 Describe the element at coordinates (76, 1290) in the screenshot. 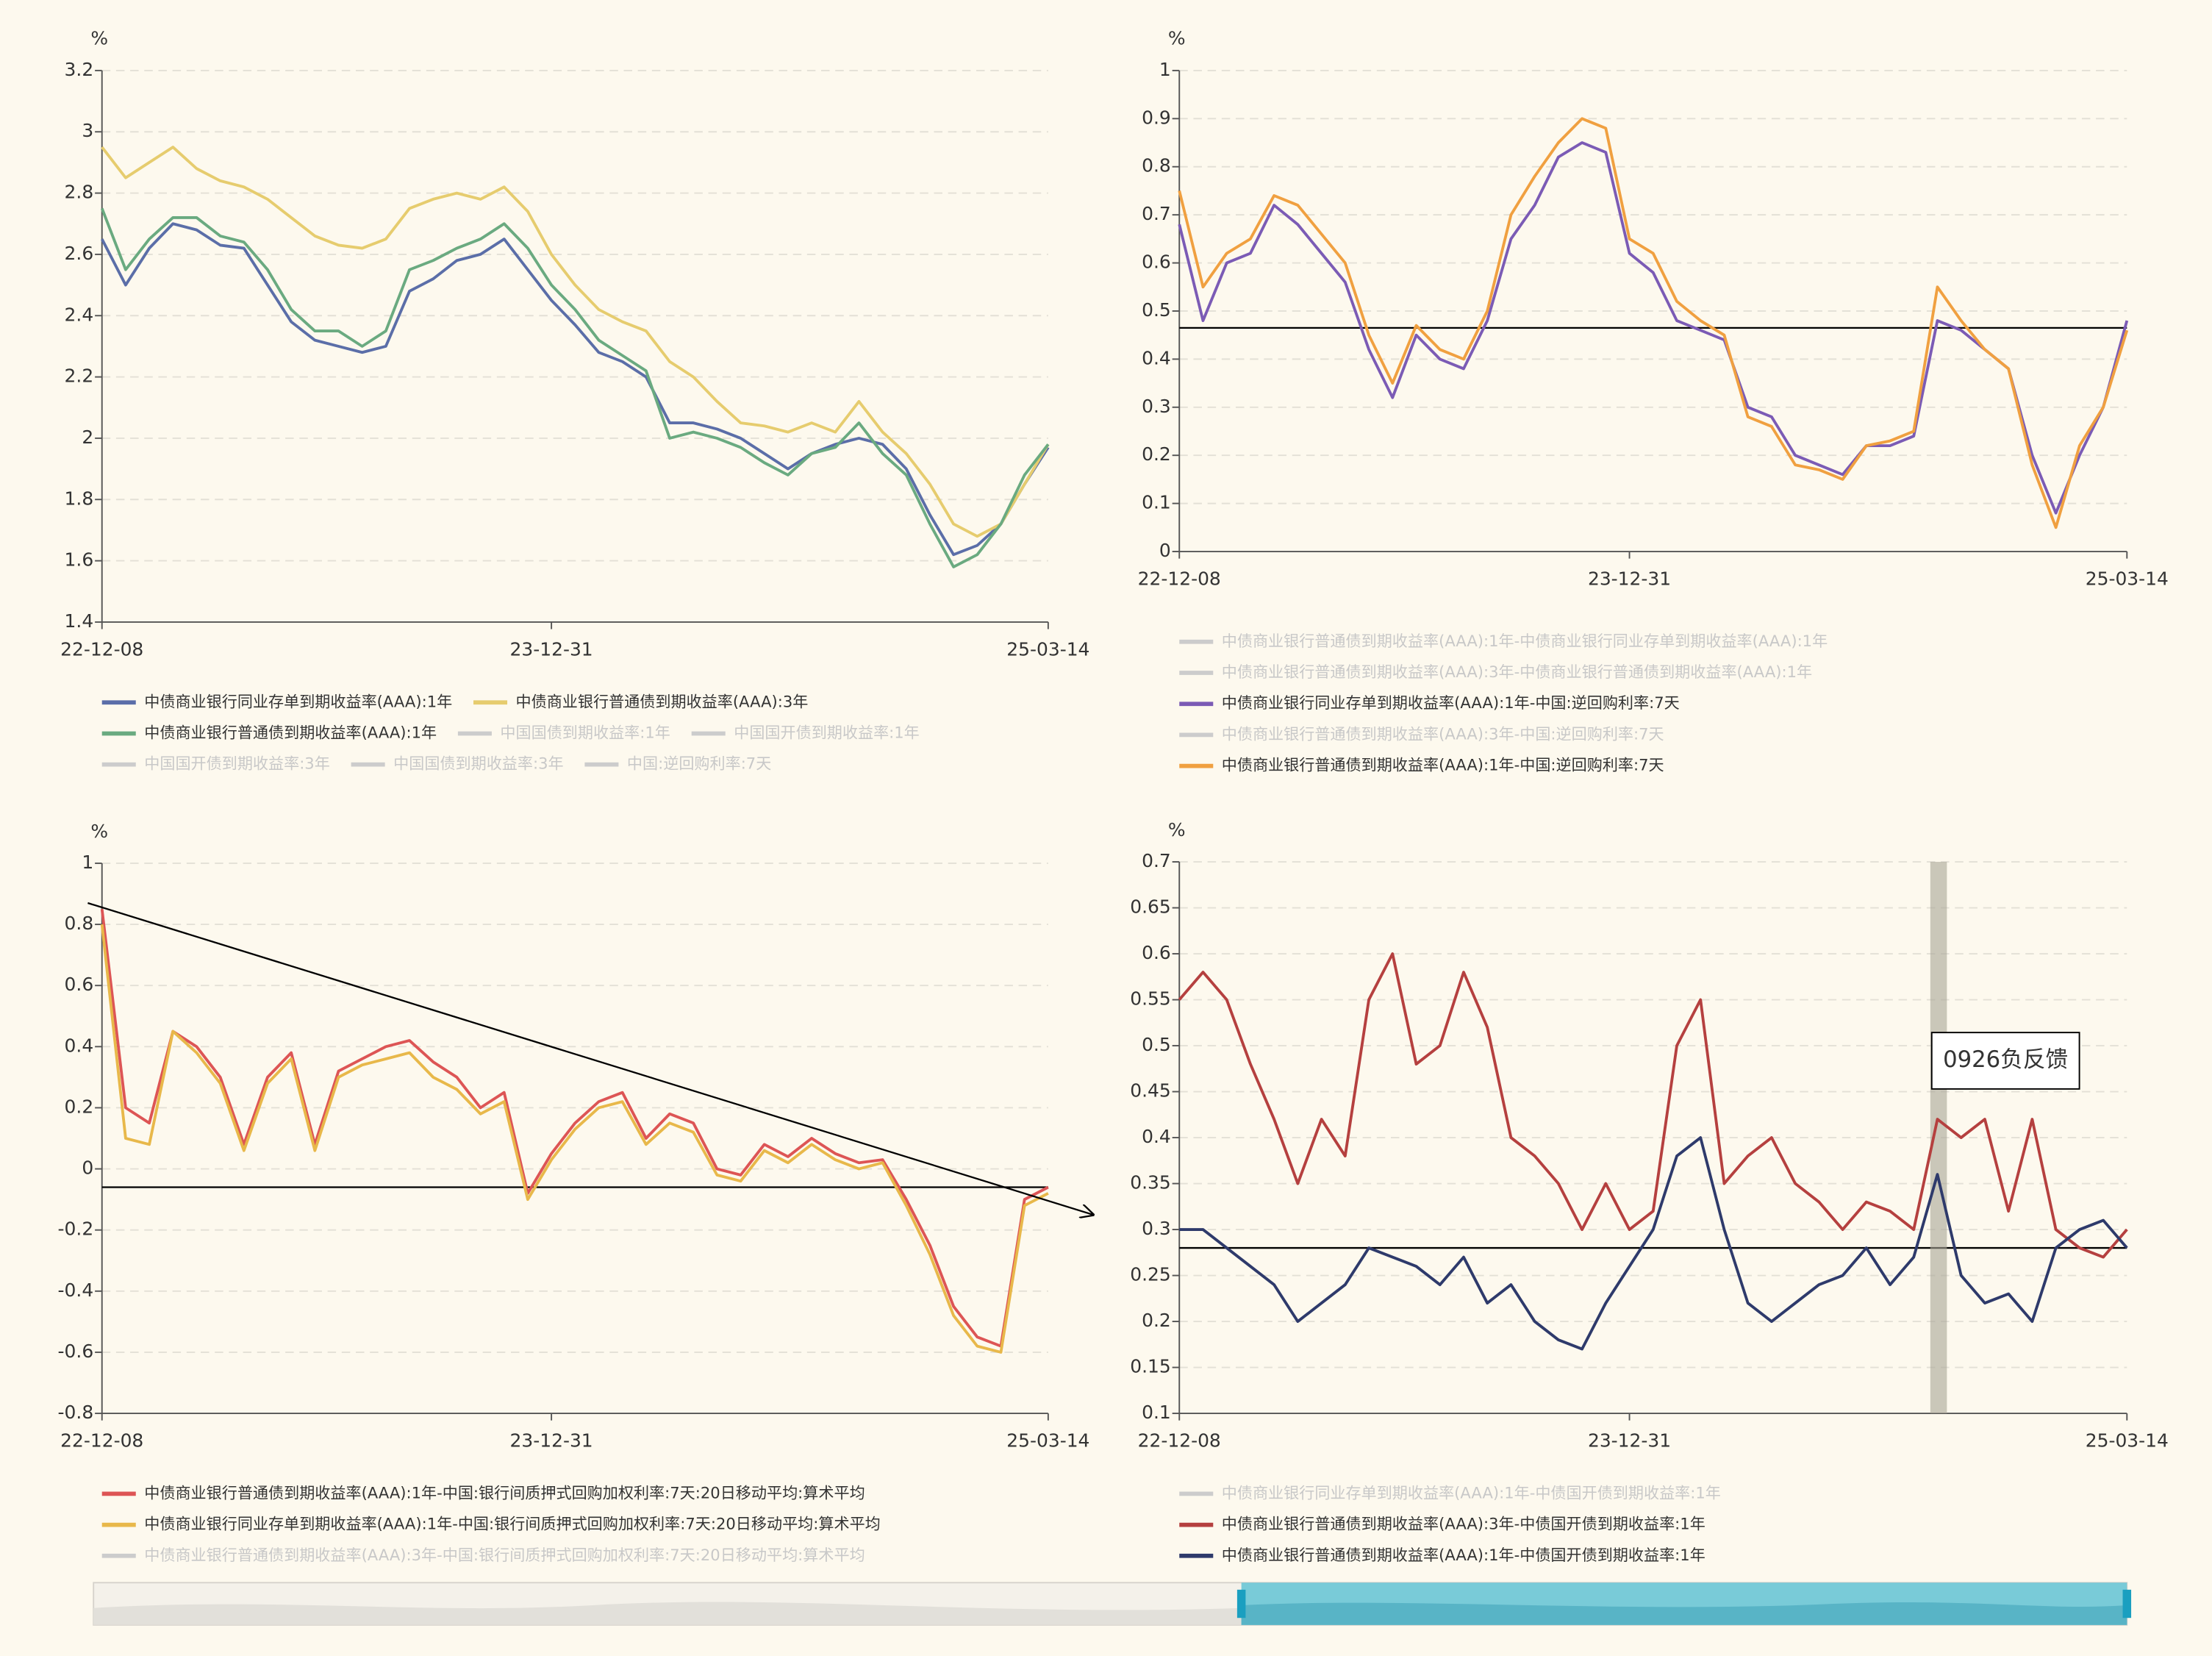

I see `y-tick-label: -0.4` at that location.